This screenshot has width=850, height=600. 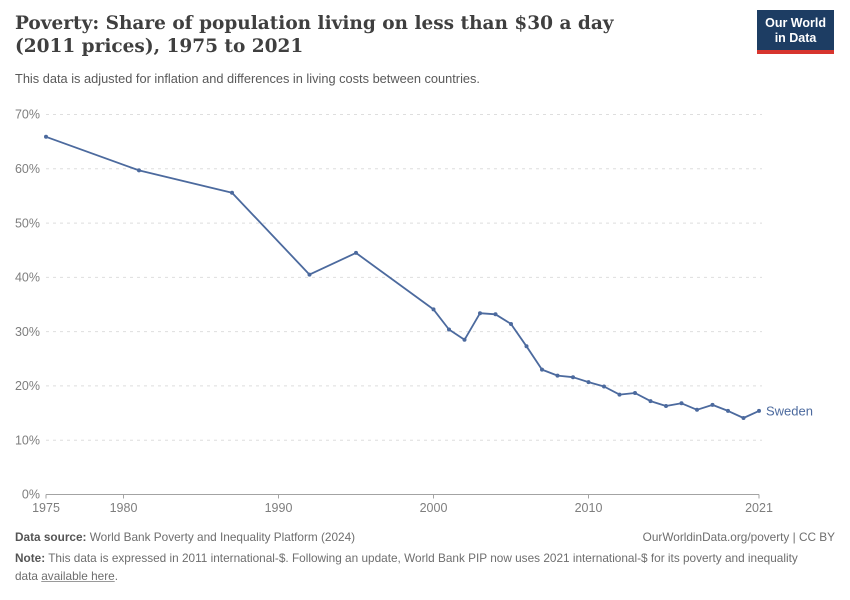 What do you see at coordinates (31, 495) in the screenshot?
I see `y-tick-label: 0%` at bounding box center [31, 495].